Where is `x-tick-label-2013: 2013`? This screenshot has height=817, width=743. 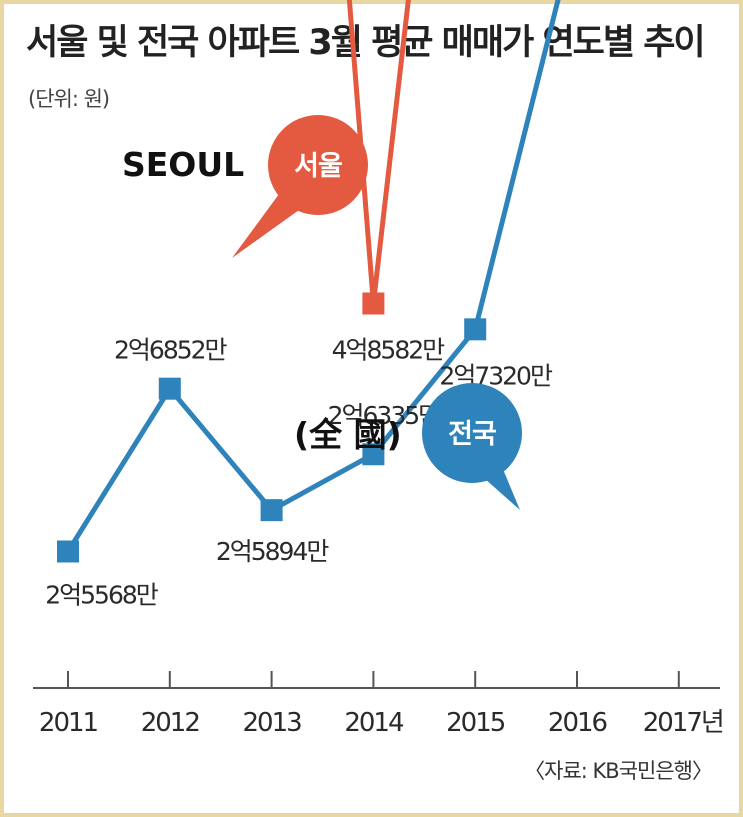 x-tick-label-2013: 2013 is located at coordinates (272, 723).